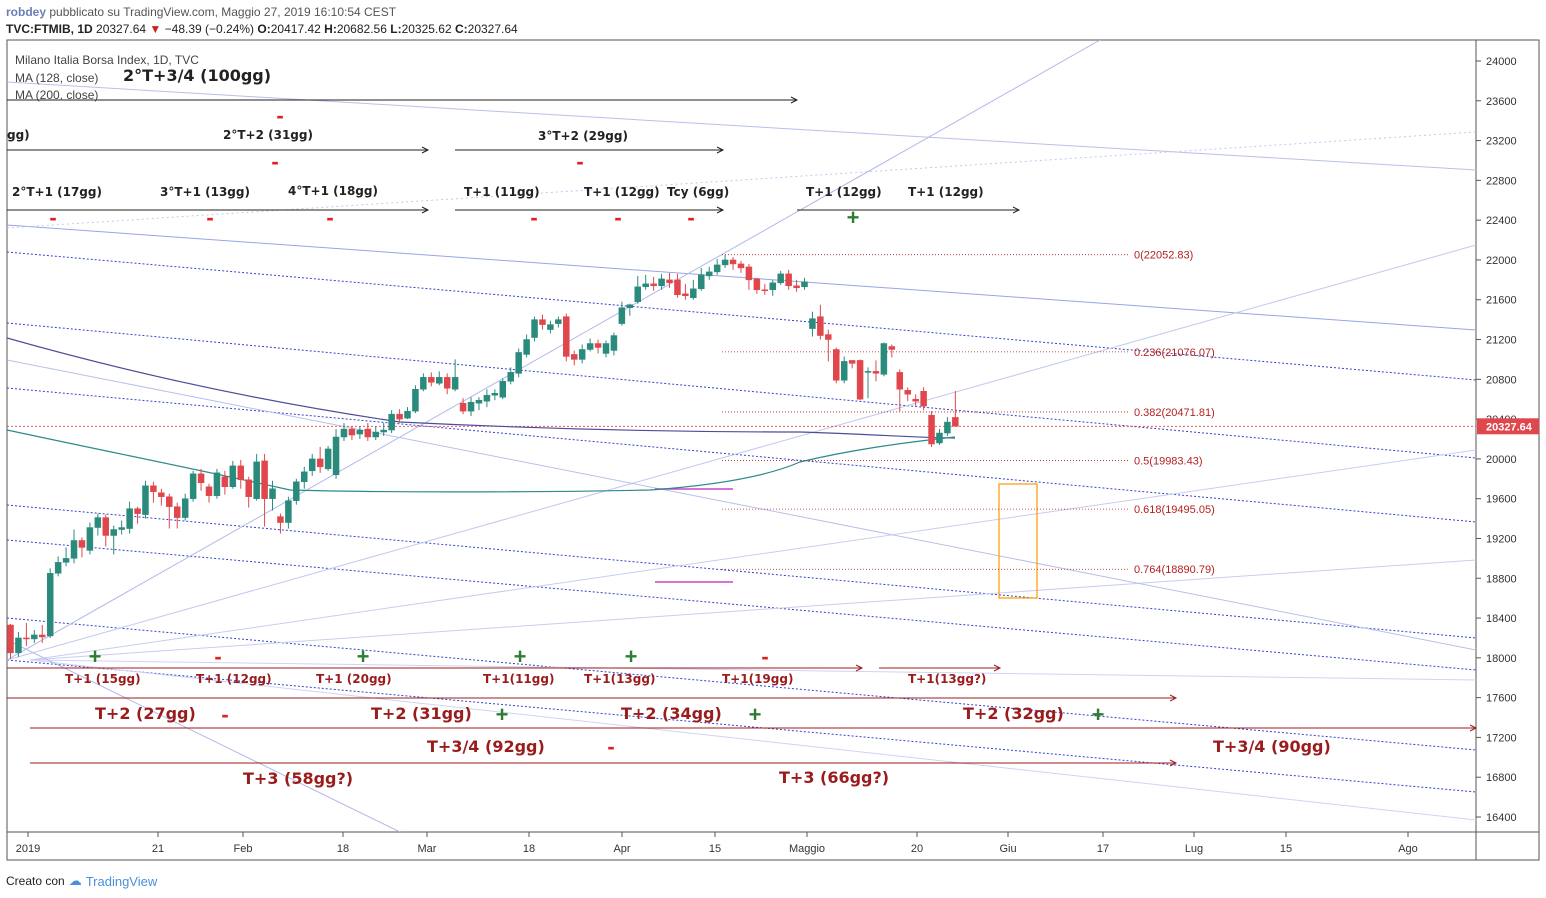 Image resolution: width=1546 pixels, height=898 pixels. Describe the element at coordinates (26, 12) in the screenshot. I see `author-name: robdey` at that location.